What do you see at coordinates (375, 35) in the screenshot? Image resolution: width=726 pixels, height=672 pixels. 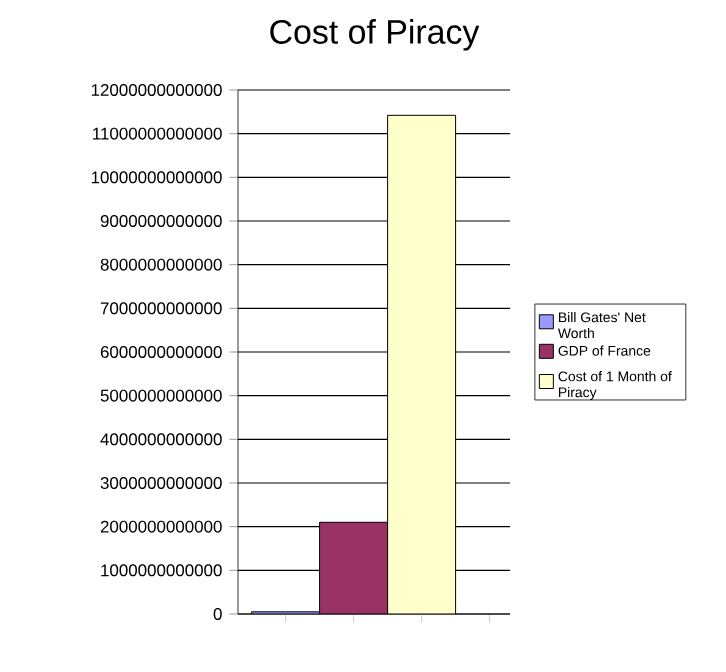 I see `chart-title: Cost of Piracy` at bounding box center [375, 35].